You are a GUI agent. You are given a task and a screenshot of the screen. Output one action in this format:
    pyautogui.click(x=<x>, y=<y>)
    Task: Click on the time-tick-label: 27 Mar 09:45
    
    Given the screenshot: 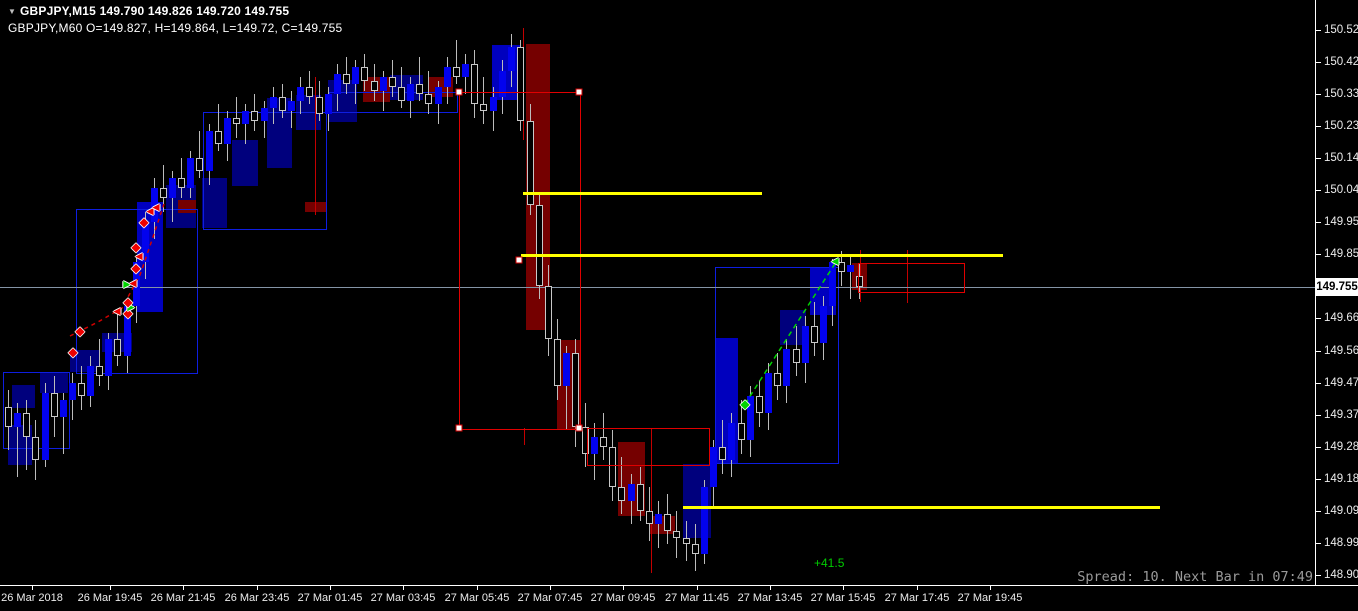 What is the action you would take?
    pyautogui.click(x=623, y=598)
    